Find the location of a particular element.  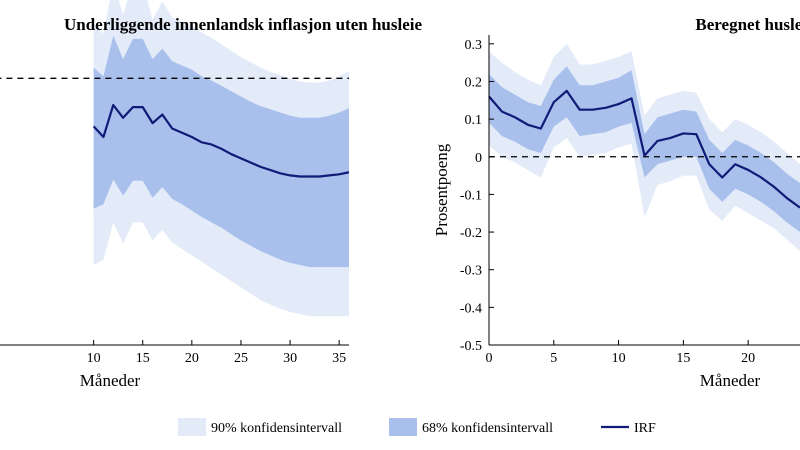

y-tick-label: 0 is located at coordinates (478, 158).